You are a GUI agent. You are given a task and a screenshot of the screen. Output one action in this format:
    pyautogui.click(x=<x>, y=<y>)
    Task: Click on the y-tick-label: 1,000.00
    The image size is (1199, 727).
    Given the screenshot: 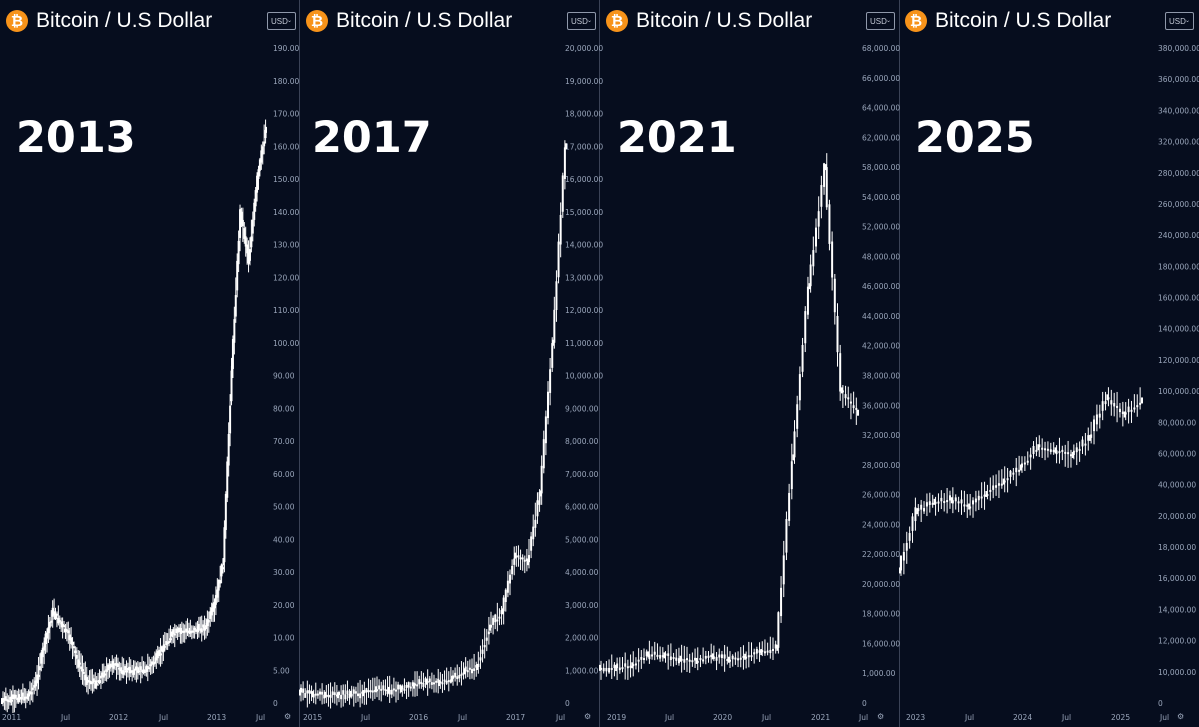 What is the action you would take?
    pyautogui.click(x=879, y=673)
    